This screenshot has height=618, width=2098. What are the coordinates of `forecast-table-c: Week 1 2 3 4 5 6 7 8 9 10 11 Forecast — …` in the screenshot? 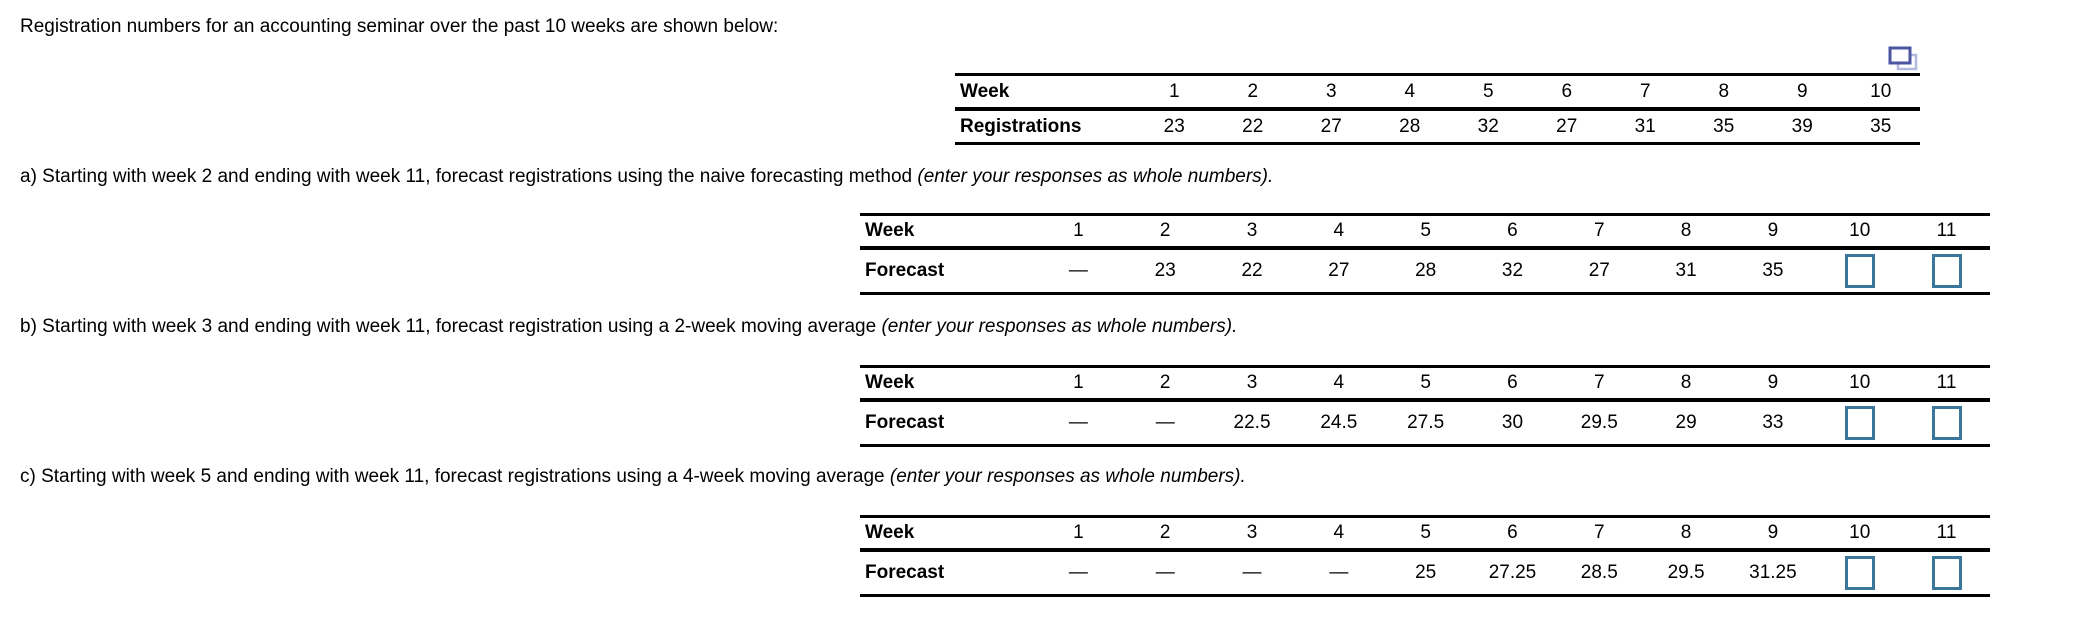 It's located at (1425, 556).